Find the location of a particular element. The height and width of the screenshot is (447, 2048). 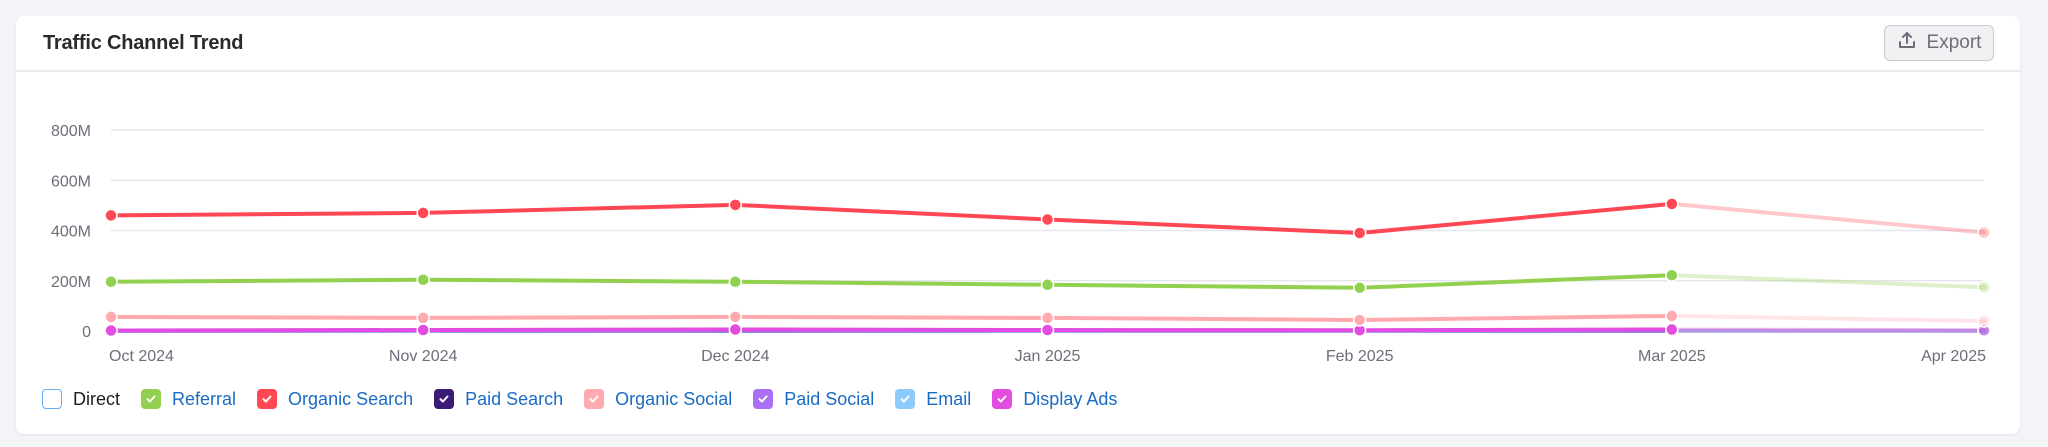

legend-item-paid-search: Paid Search is located at coordinates (498, 399).